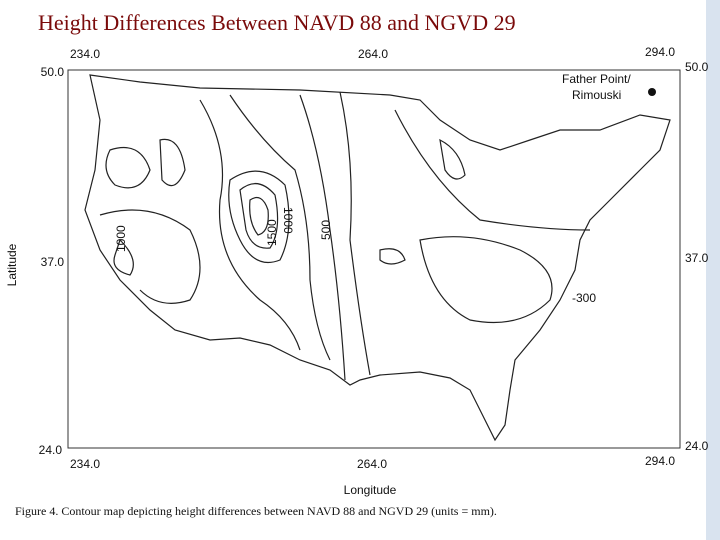 This screenshot has height=540, width=720. Describe the element at coordinates (713, 270) in the screenshot. I see `side-strip` at that location.